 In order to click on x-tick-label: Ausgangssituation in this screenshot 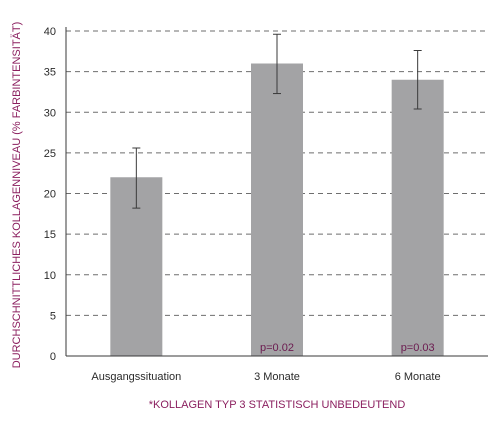, I will do `click(136, 377)`.